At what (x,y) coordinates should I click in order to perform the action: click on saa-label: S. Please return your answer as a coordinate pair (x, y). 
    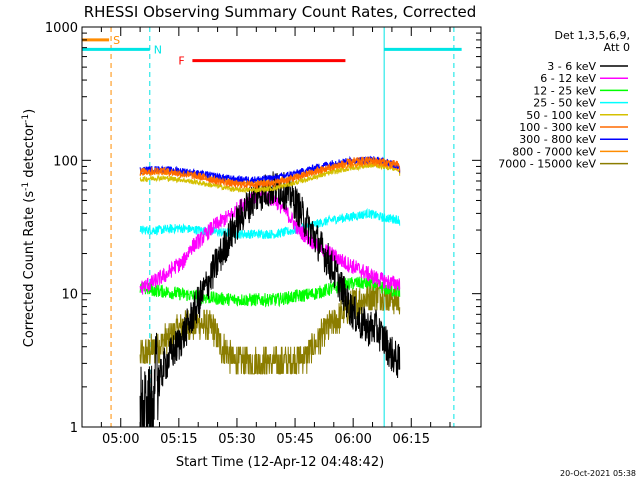
    Looking at the image, I should click on (116, 40).